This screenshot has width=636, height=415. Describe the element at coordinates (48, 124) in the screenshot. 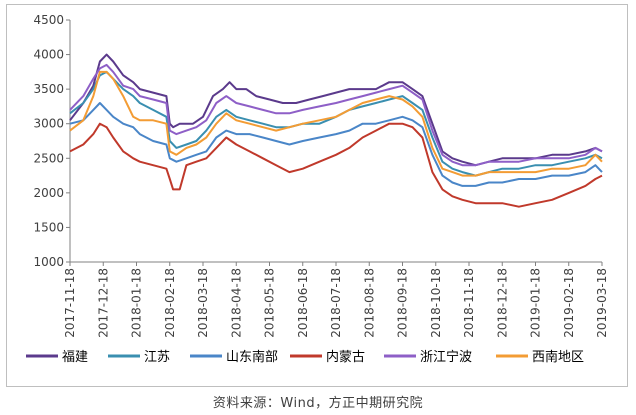

I see `y-tick-label: 3000` at that location.